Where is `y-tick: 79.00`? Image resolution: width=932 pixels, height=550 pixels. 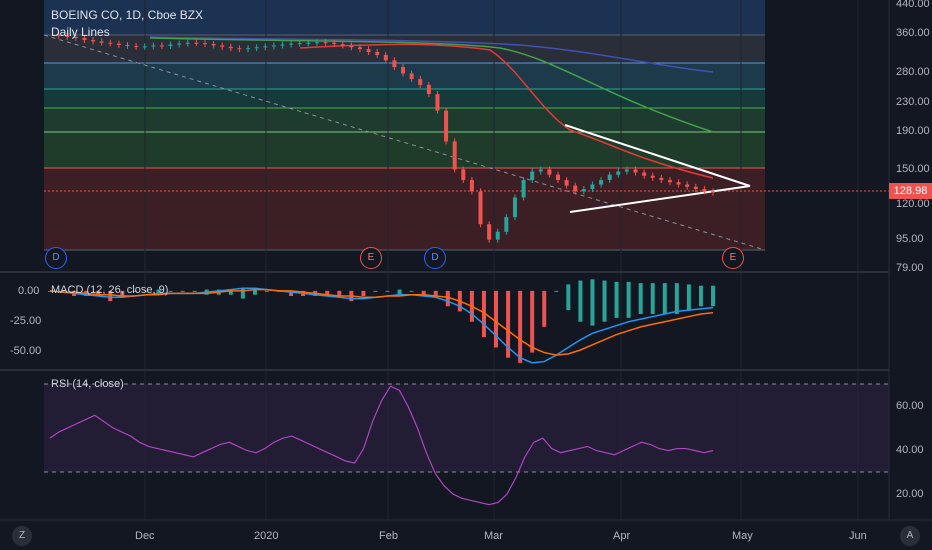 y-tick: 79.00 is located at coordinates (910, 268).